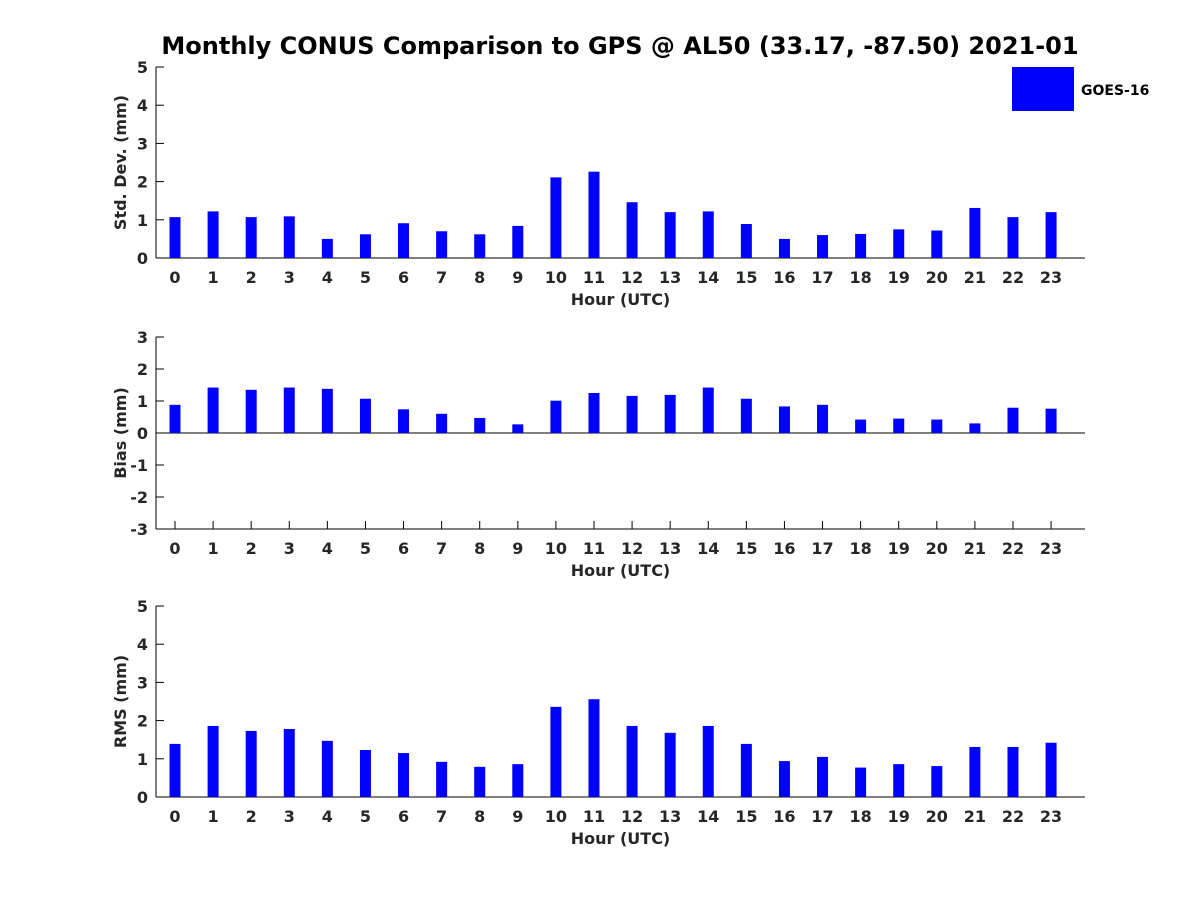 The height and width of the screenshot is (900, 1200). I want to click on legend: GOES-16, so click(1080, 89).